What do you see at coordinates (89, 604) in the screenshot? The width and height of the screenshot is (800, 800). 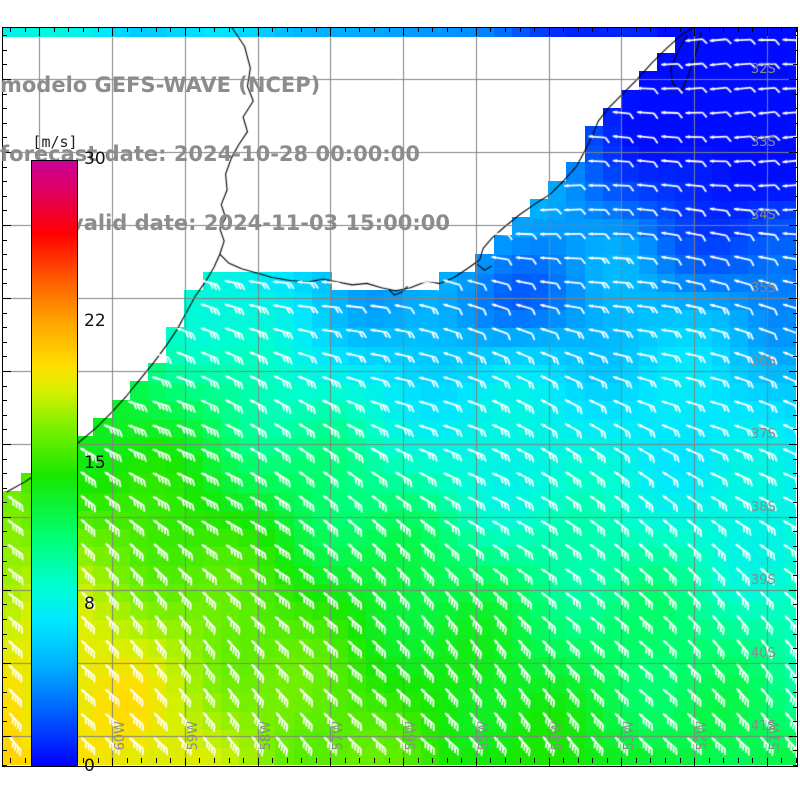 I see `colorbar-tick-label: 8` at bounding box center [89, 604].